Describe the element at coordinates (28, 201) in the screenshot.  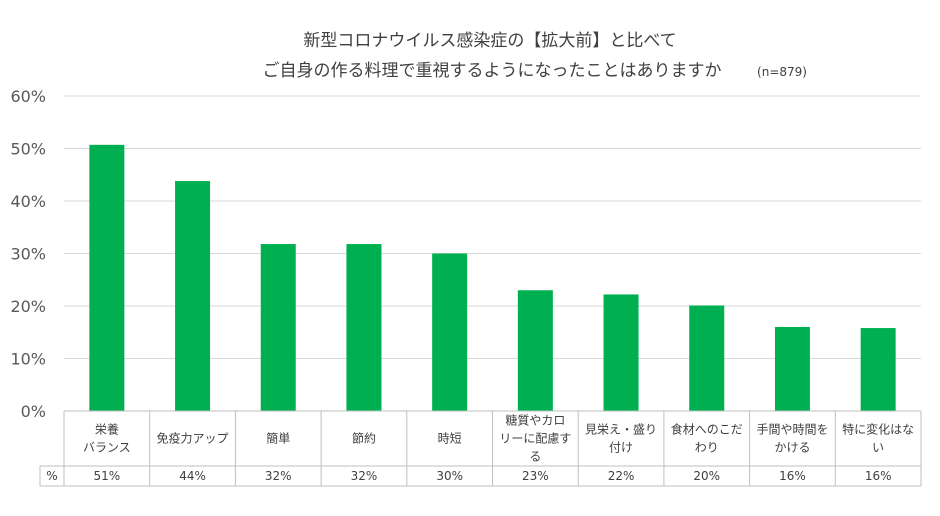
I see `y-tick-label: 40%` at that location.